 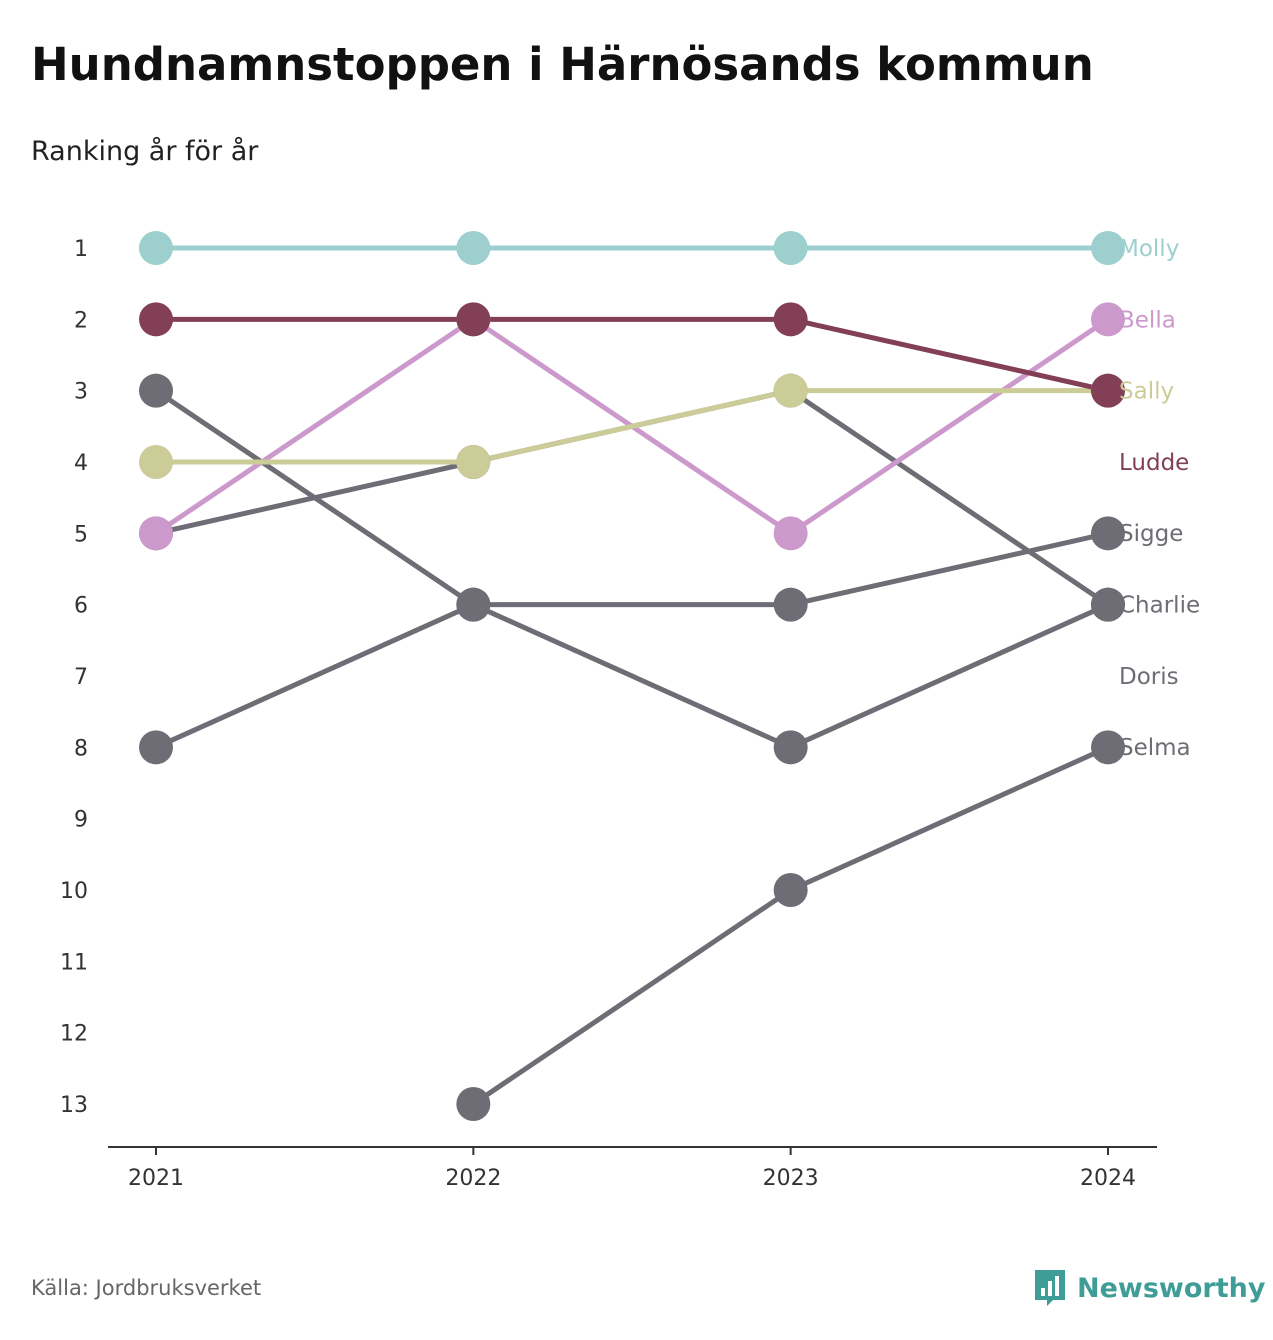 I want to click on series-label-molly: Molly, so click(x=1149, y=249).